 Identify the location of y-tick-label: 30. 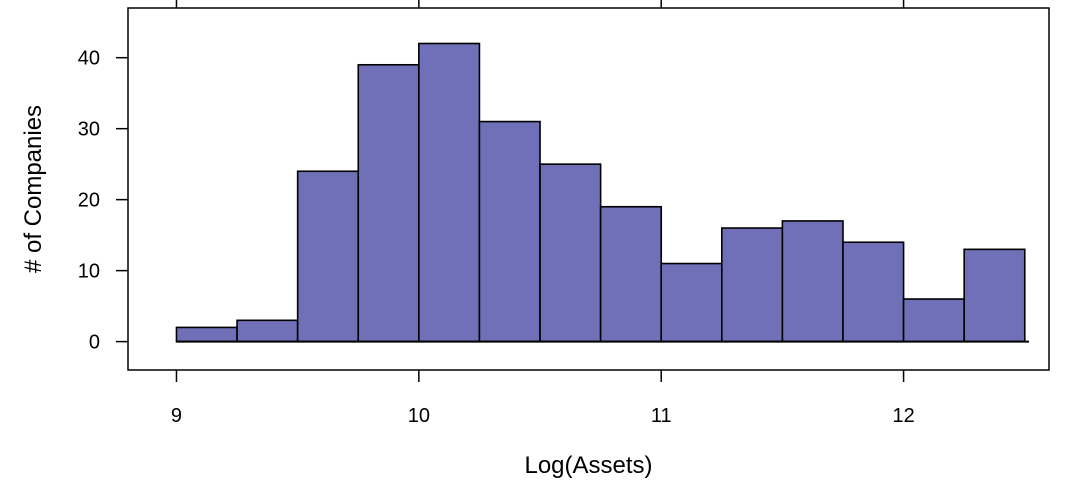
(89, 130).